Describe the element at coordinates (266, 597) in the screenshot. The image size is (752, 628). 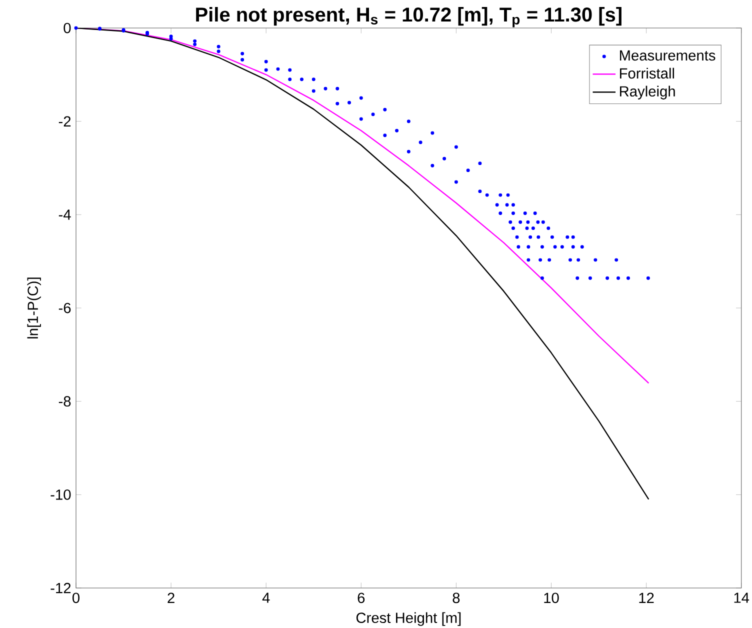
I see `x-tick-label: 4` at that location.